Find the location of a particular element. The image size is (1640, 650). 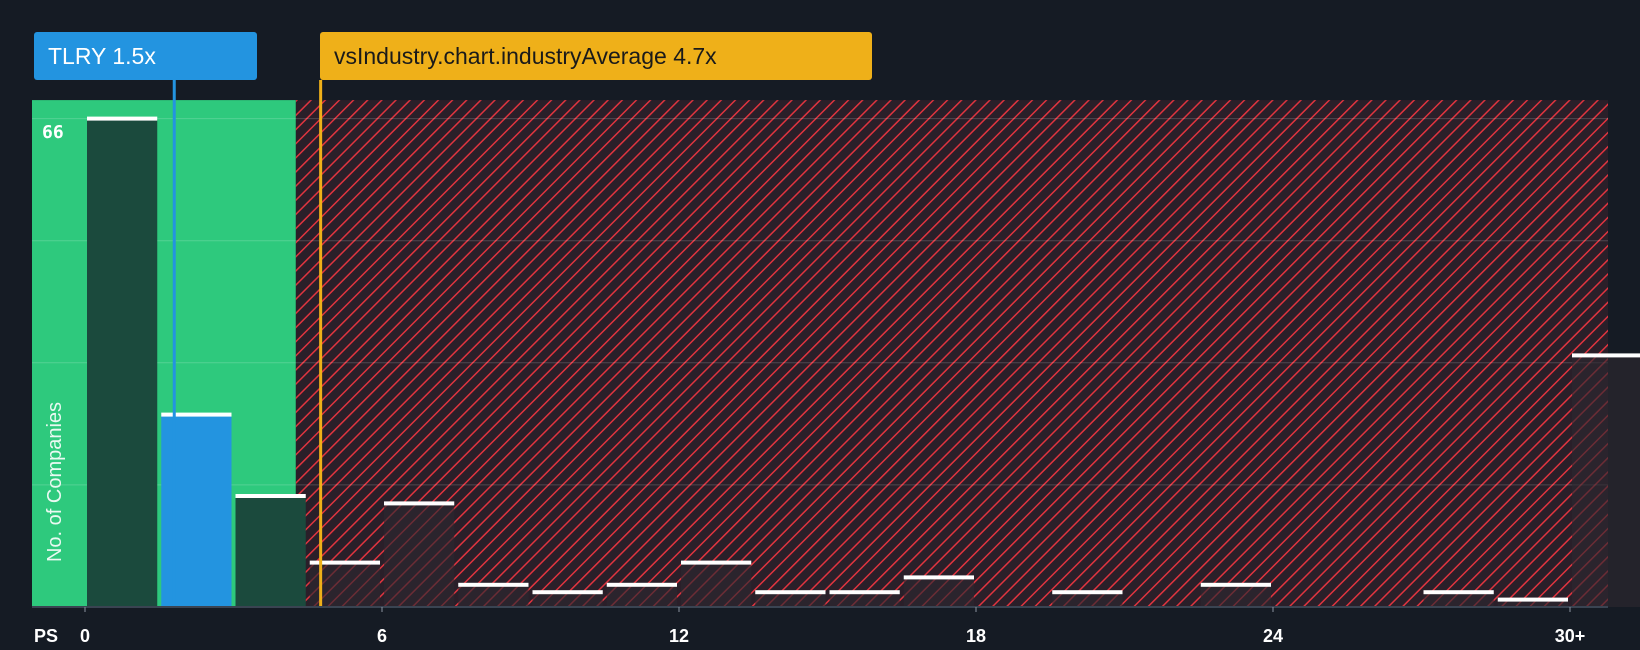

industry-average-callout: vsIndustry.chart.industryAverage 4.7x is located at coordinates (596, 56).